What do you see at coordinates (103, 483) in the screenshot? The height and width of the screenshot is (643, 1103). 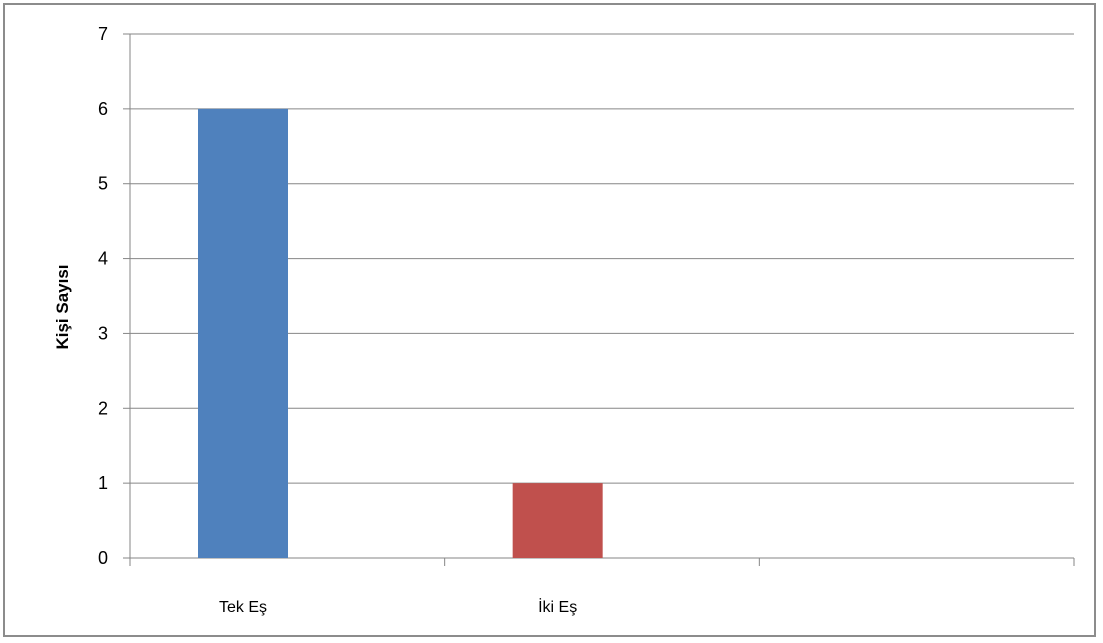 I see `y-tick-label: 1` at bounding box center [103, 483].